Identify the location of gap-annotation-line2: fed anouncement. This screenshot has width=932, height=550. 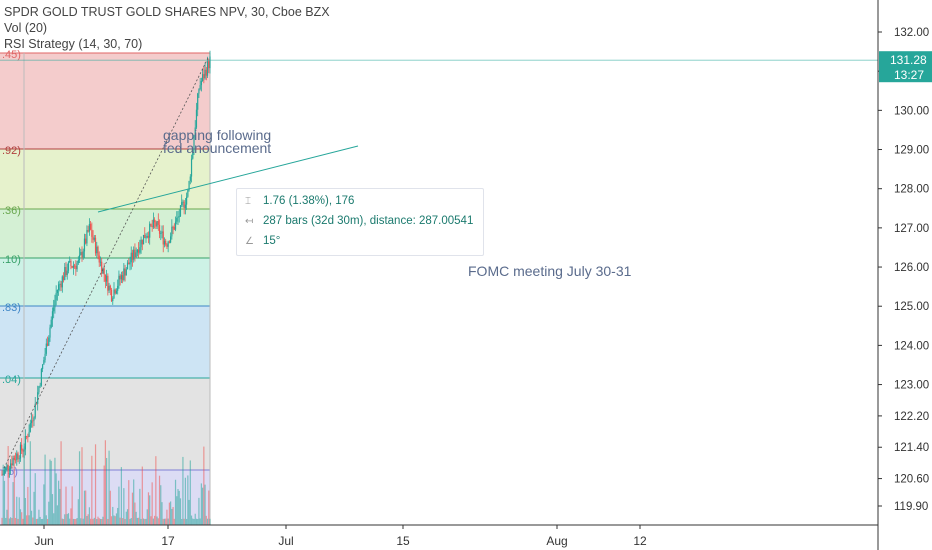
(217, 148).